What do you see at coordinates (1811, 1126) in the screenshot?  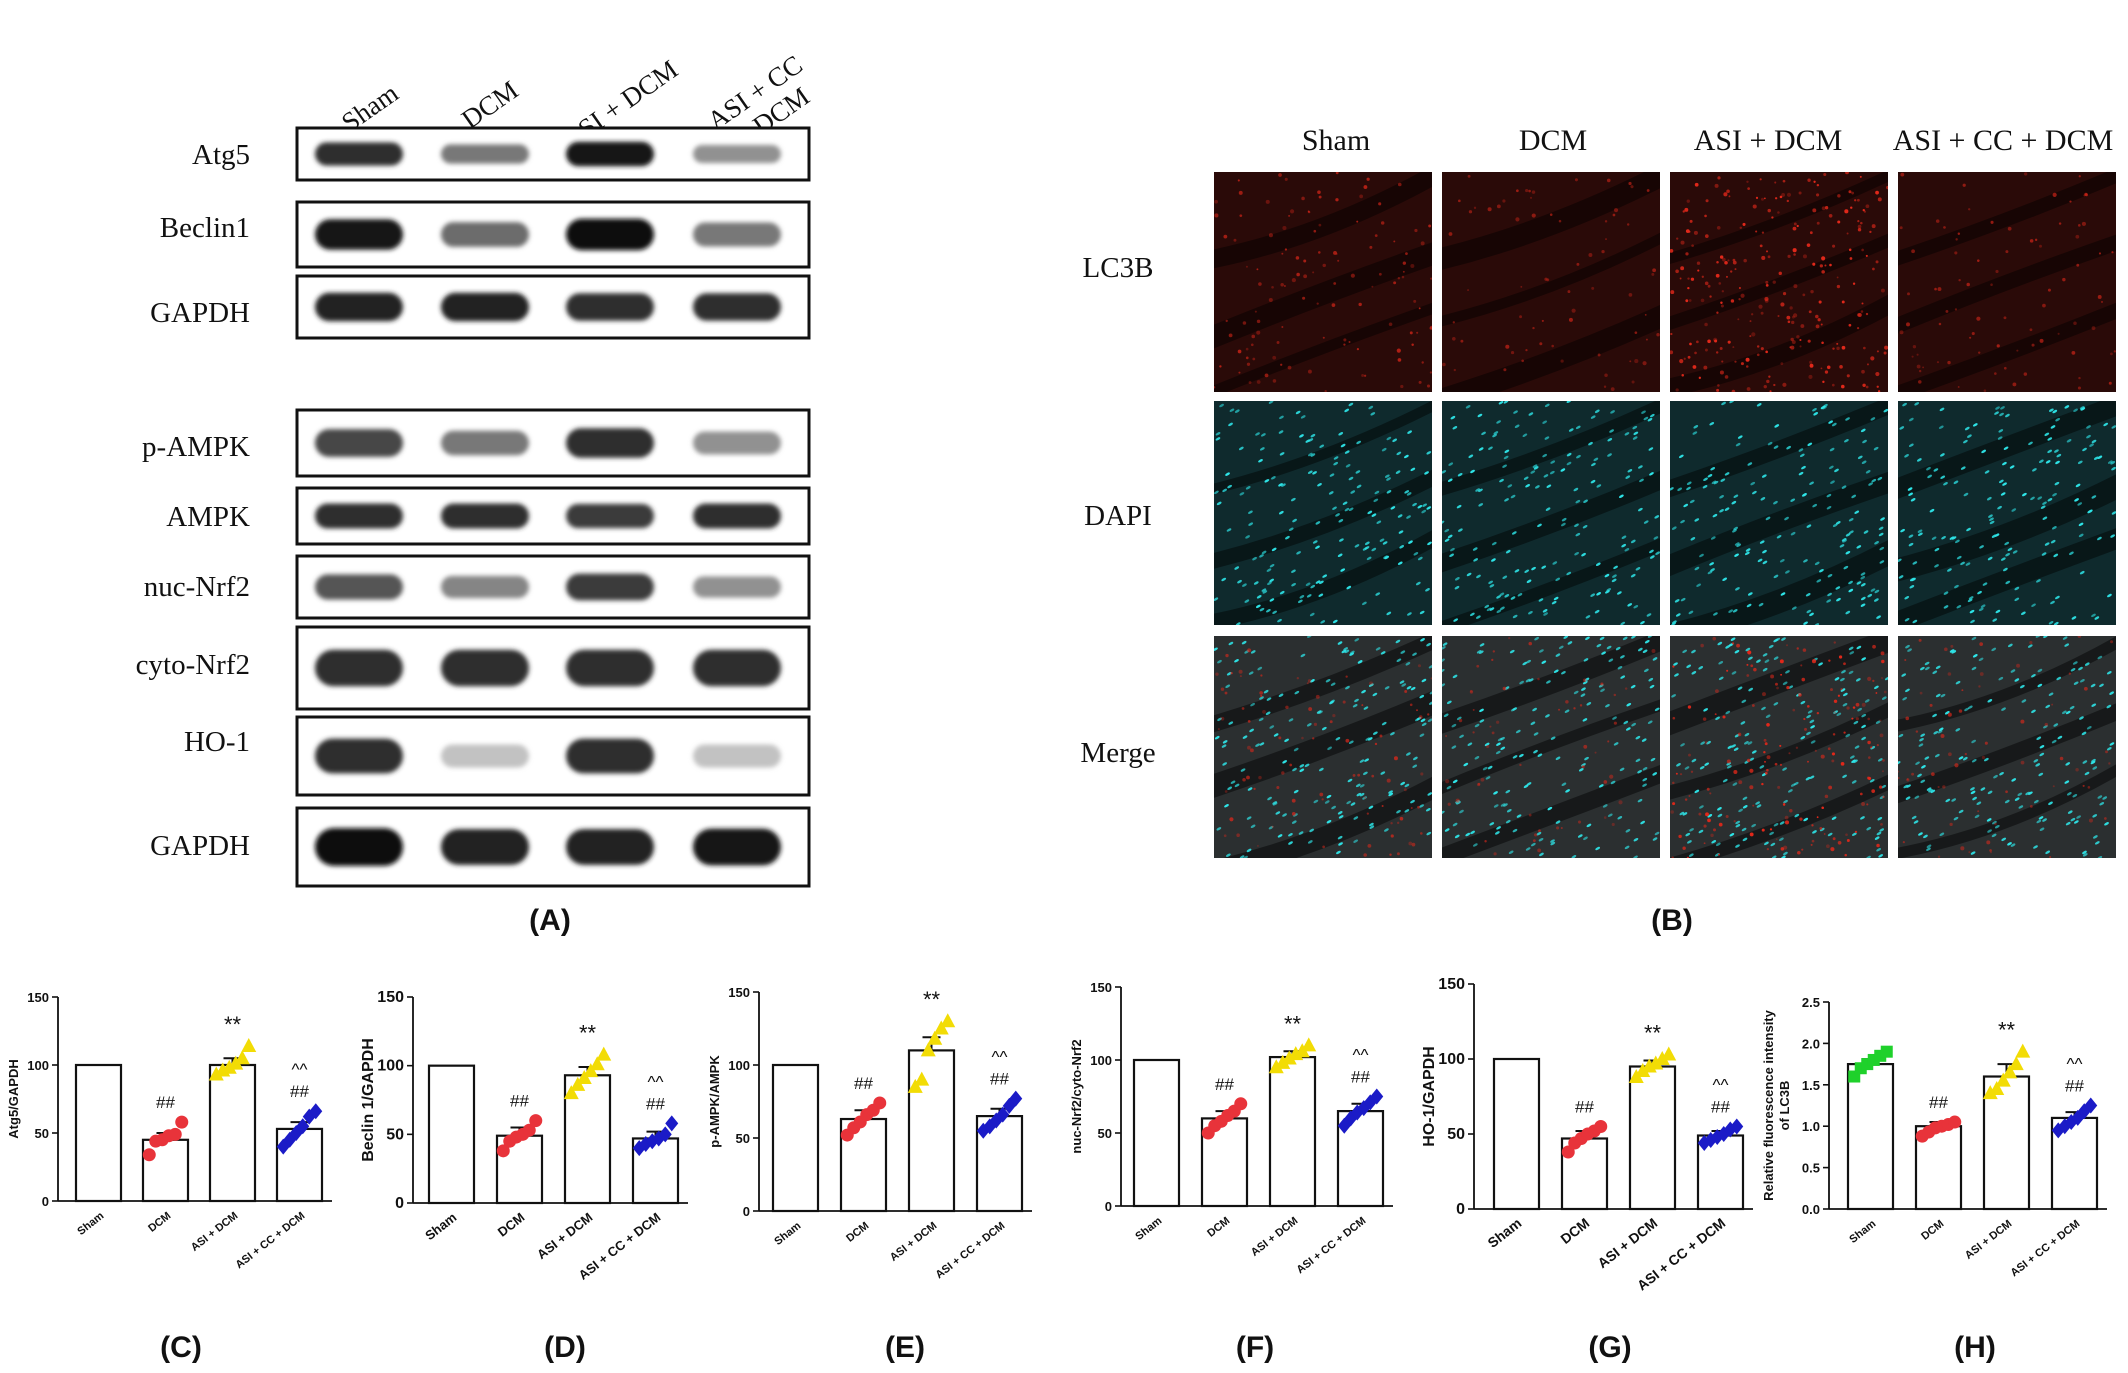 I see `y-tick-label: 1.0` at bounding box center [1811, 1126].